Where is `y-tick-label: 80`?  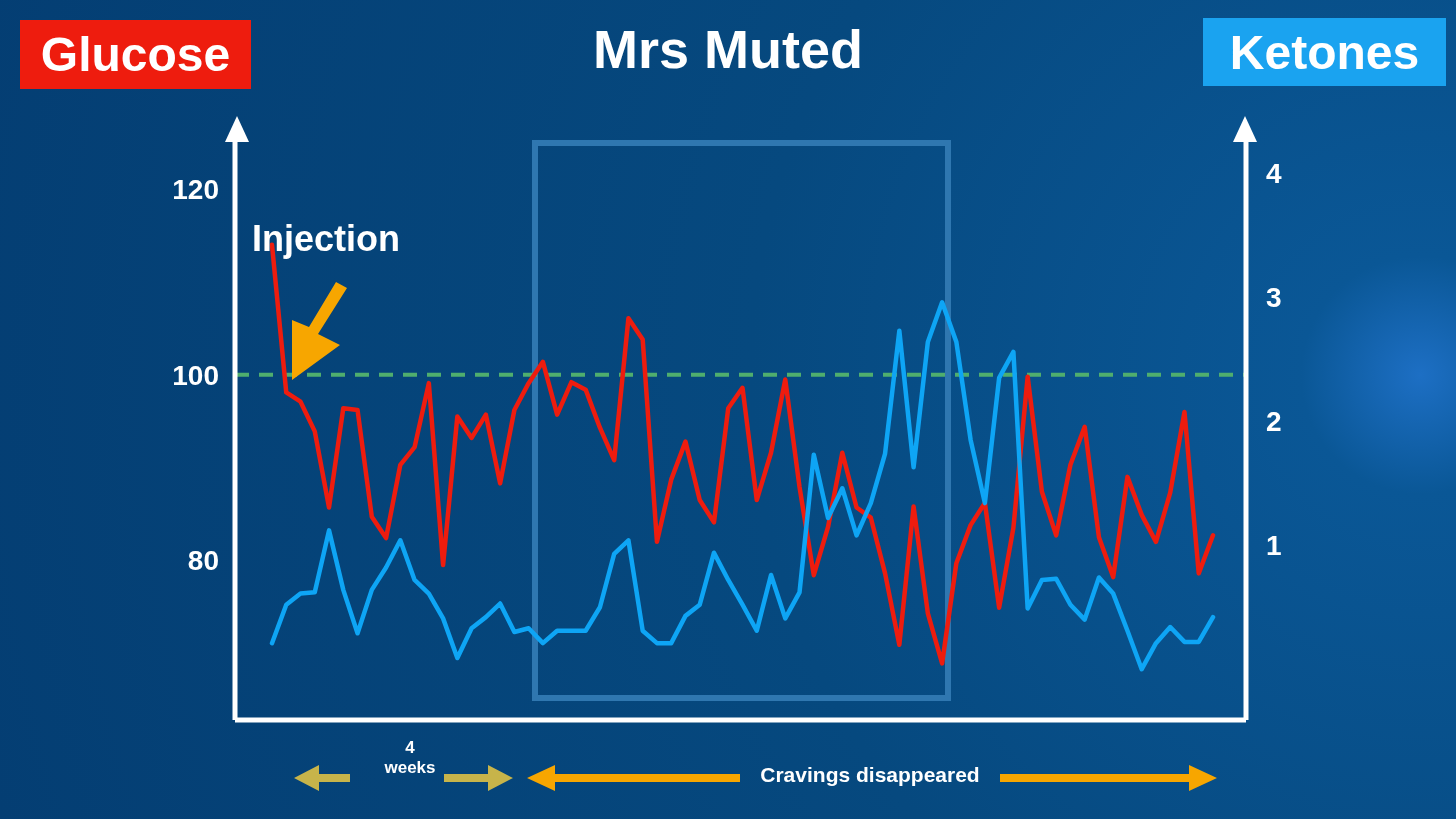
y-tick-label: 80 is located at coordinates (203, 561).